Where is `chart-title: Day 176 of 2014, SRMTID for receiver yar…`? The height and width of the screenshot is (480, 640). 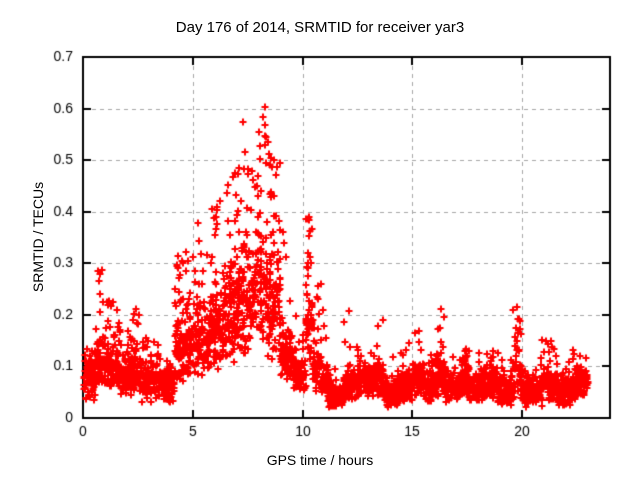 chart-title: Day 176 of 2014, SRMTID for receiver yar… is located at coordinates (320, 27).